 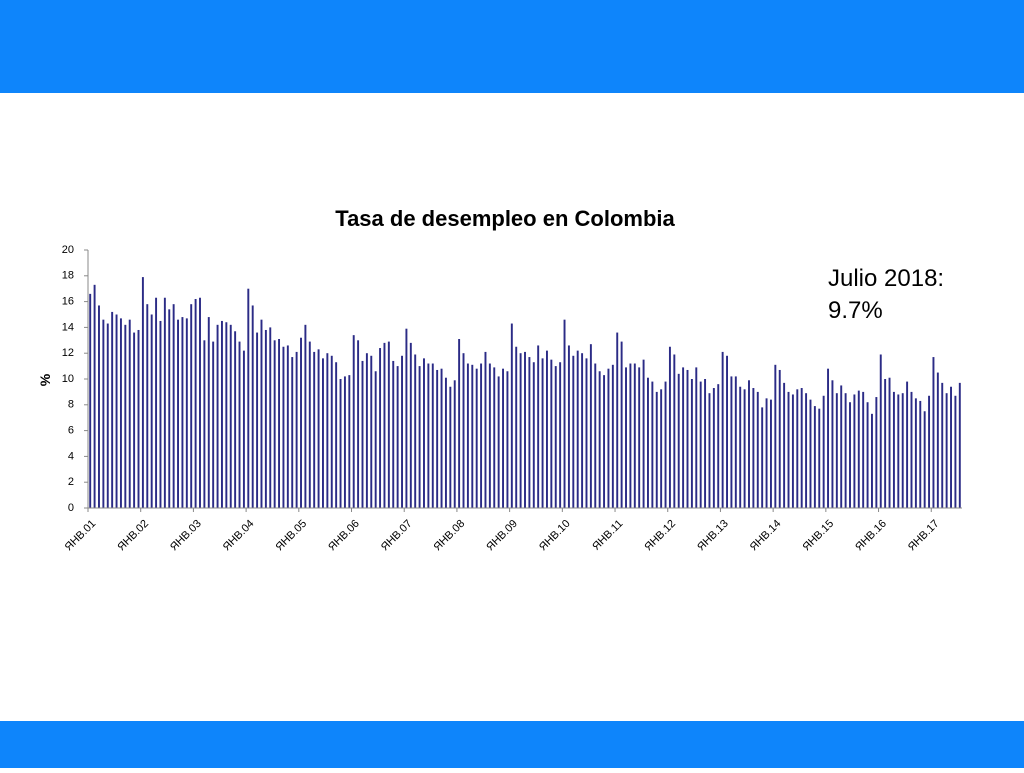 I want to click on x-tick-label: ЯНВ.03, so click(x=186, y=536).